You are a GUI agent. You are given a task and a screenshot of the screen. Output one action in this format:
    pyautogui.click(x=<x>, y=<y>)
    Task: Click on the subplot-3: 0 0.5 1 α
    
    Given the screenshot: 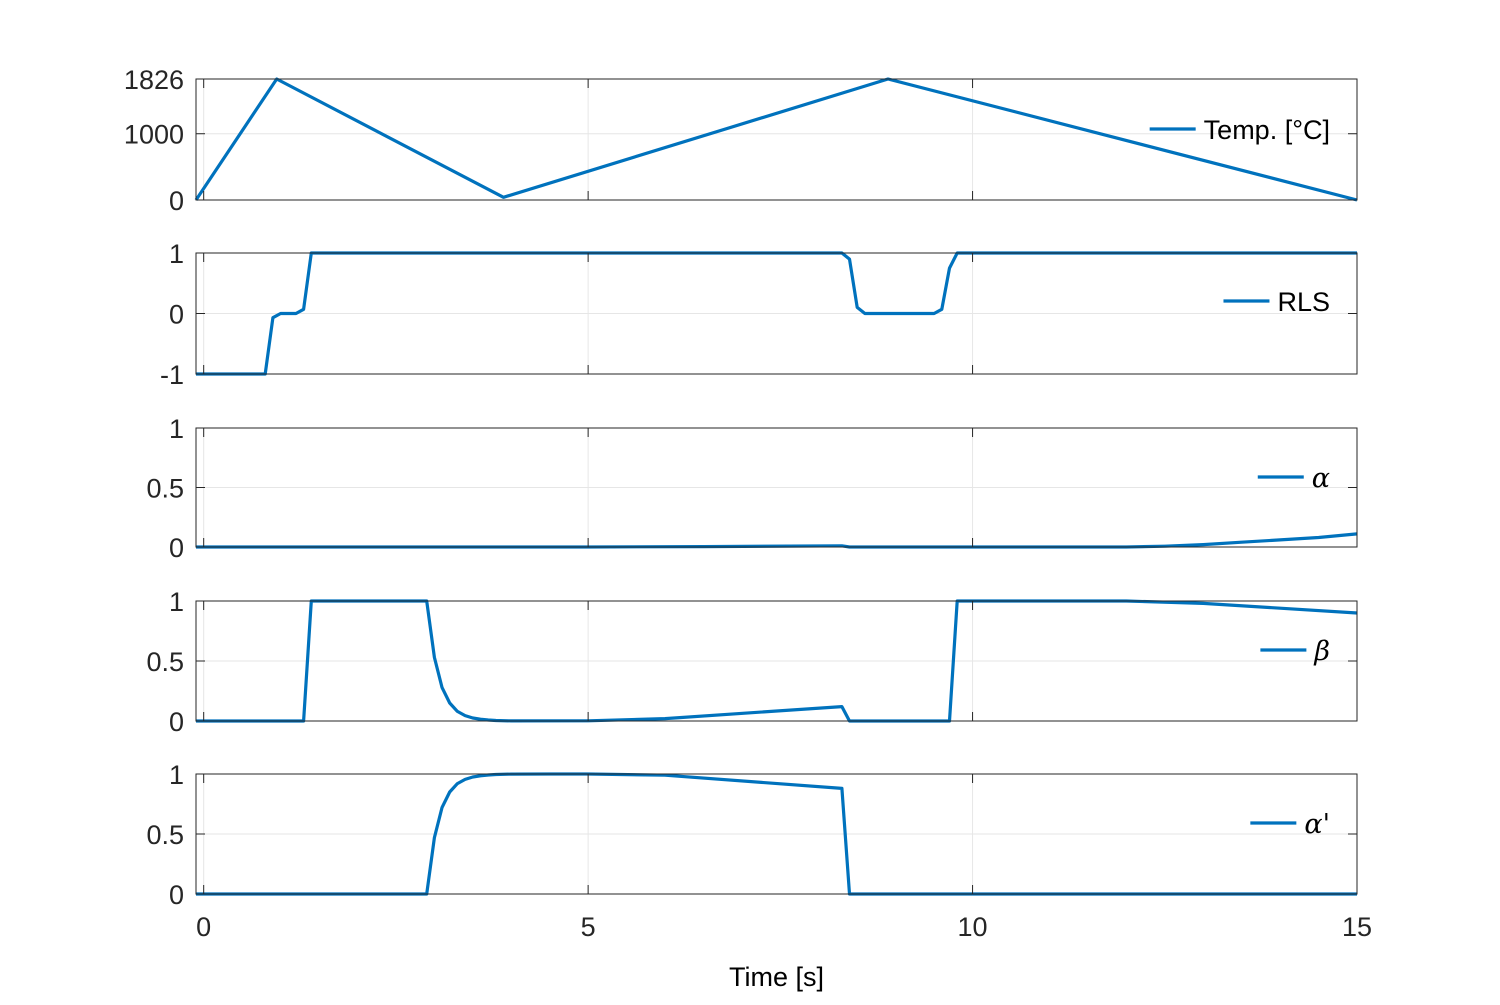 What is the action you would take?
    pyautogui.click(x=752, y=488)
    